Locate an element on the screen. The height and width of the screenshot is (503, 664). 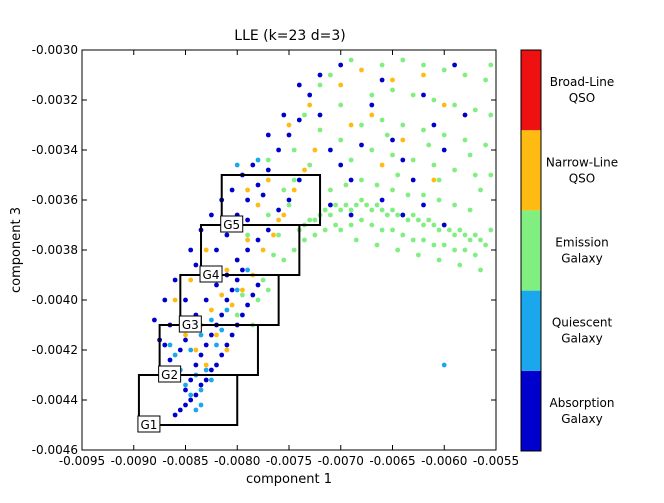
y-tick-label: -0.0036 is located at coordinates (55, 200).